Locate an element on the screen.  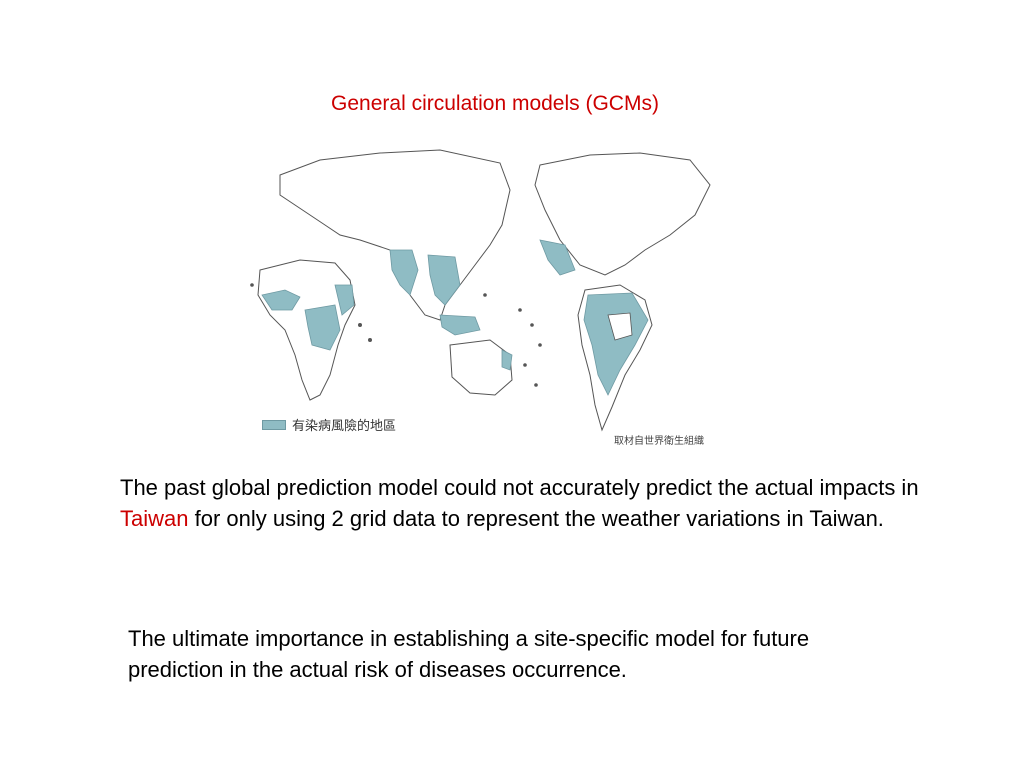
legend-label: 有染病風險的地區 is located at coordinates (344, 425).